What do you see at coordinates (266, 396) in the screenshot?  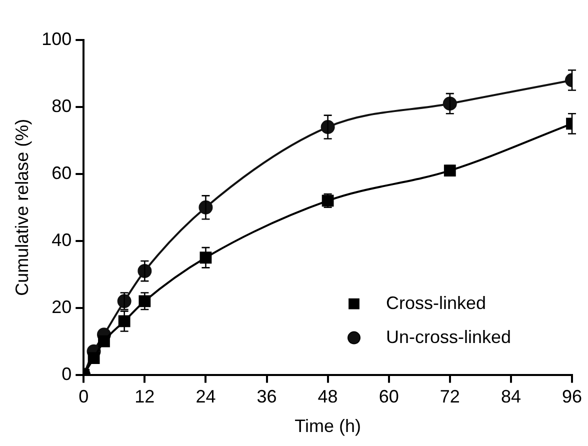 I see `x-tick-label: 36` at bounding box center [266, 396].